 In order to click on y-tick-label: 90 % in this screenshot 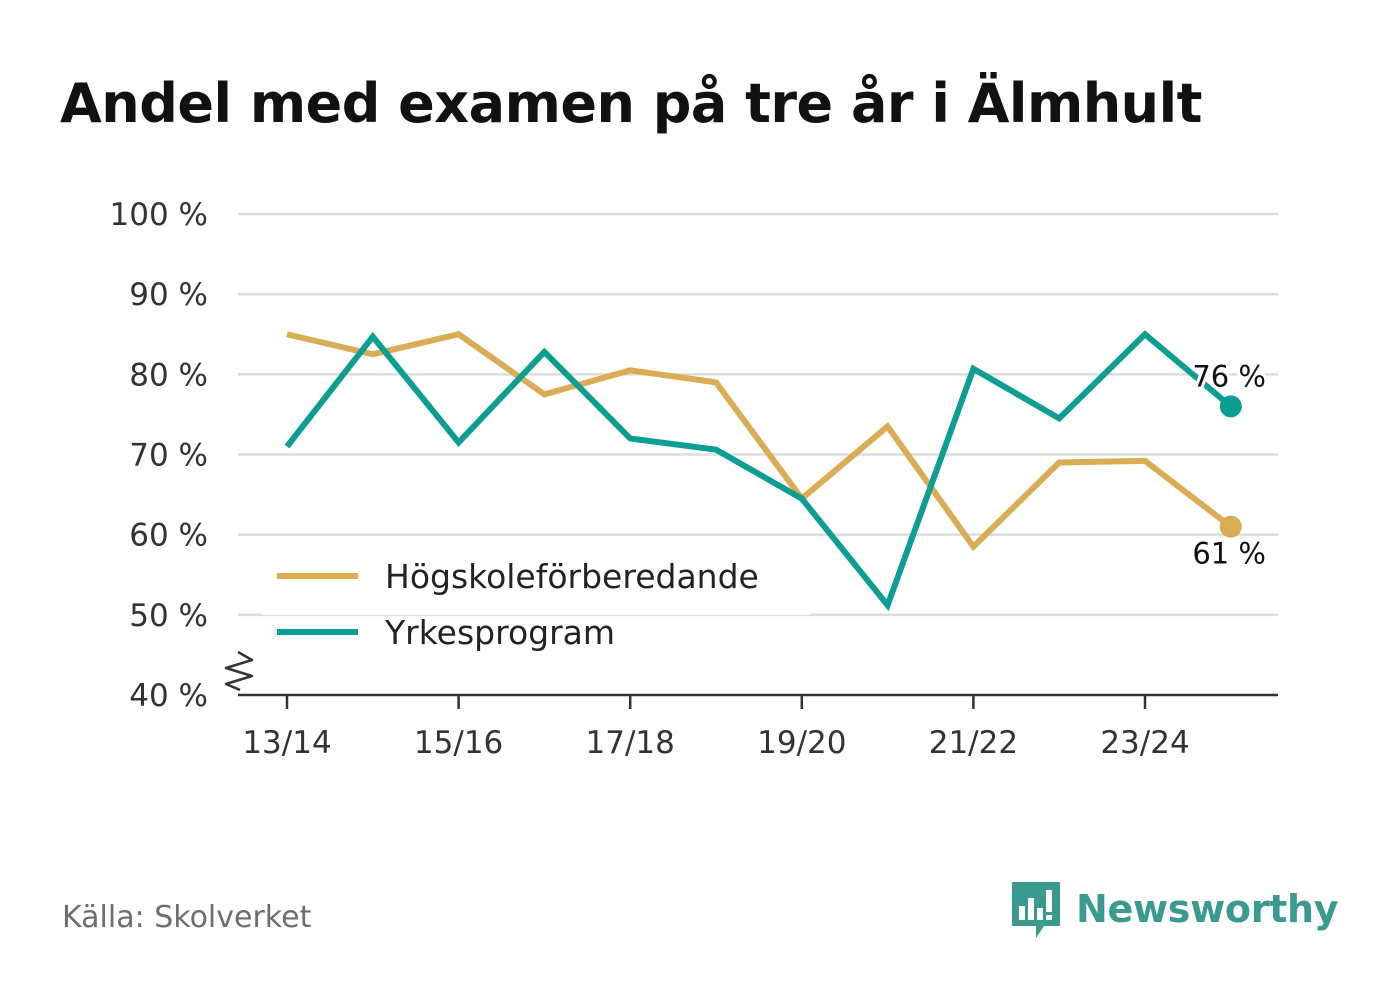, I will do `click(168, 295)`.